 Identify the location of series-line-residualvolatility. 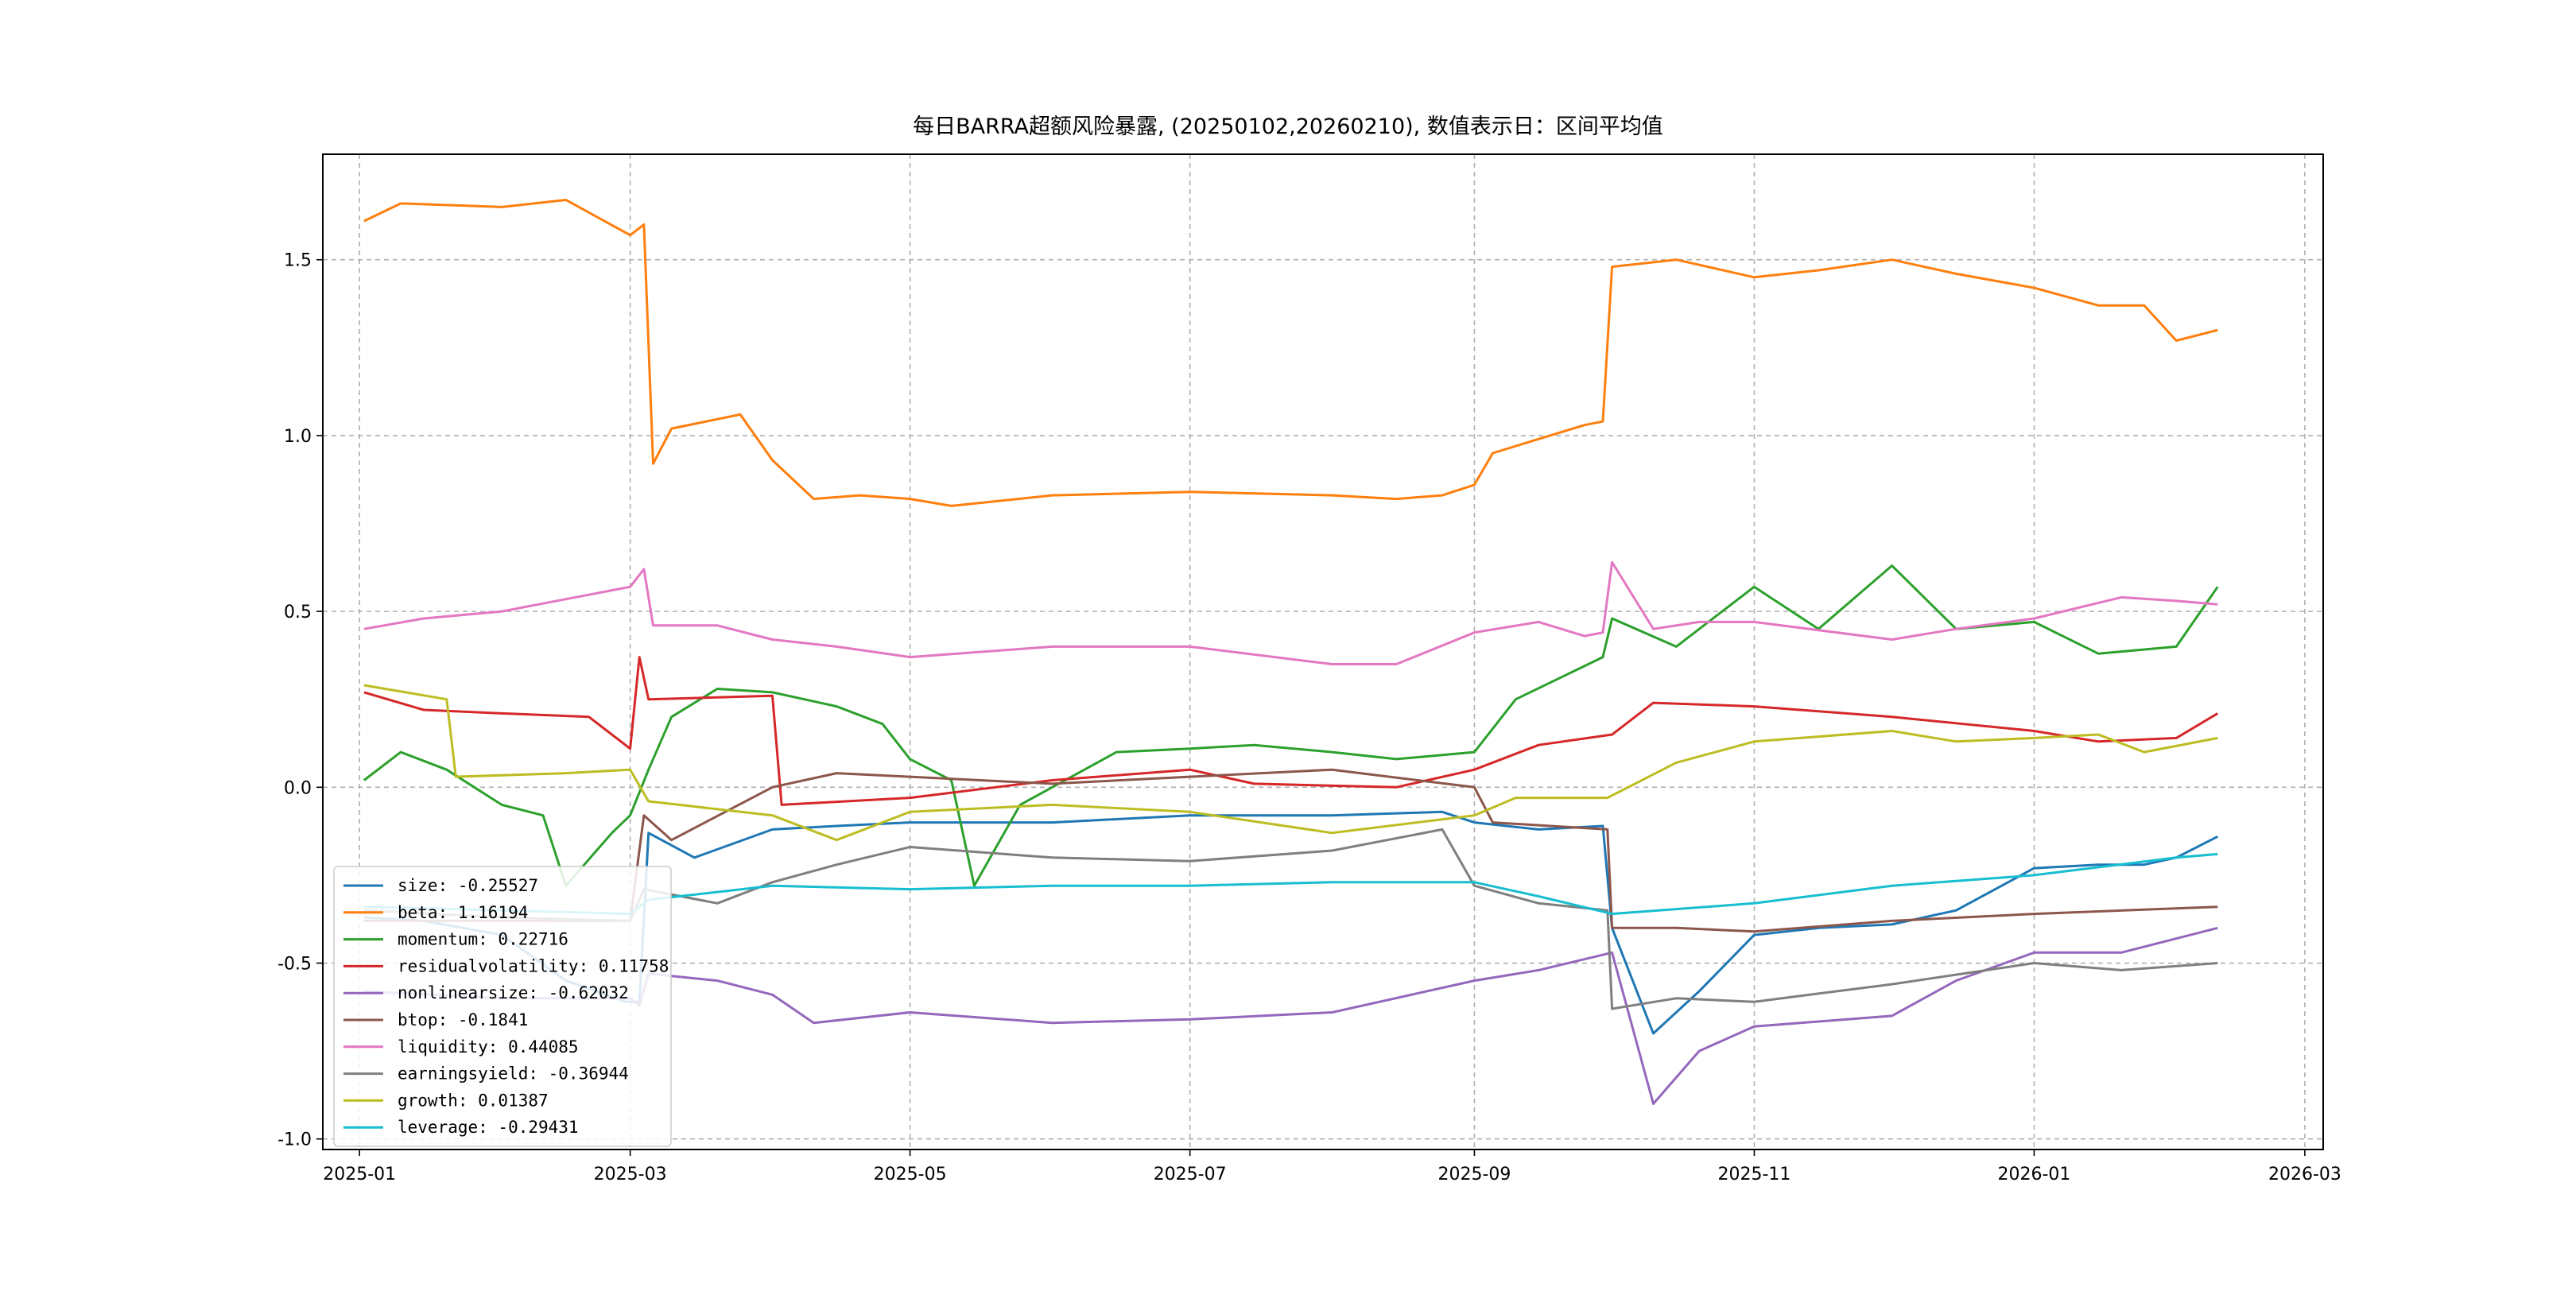
(1291, 731).